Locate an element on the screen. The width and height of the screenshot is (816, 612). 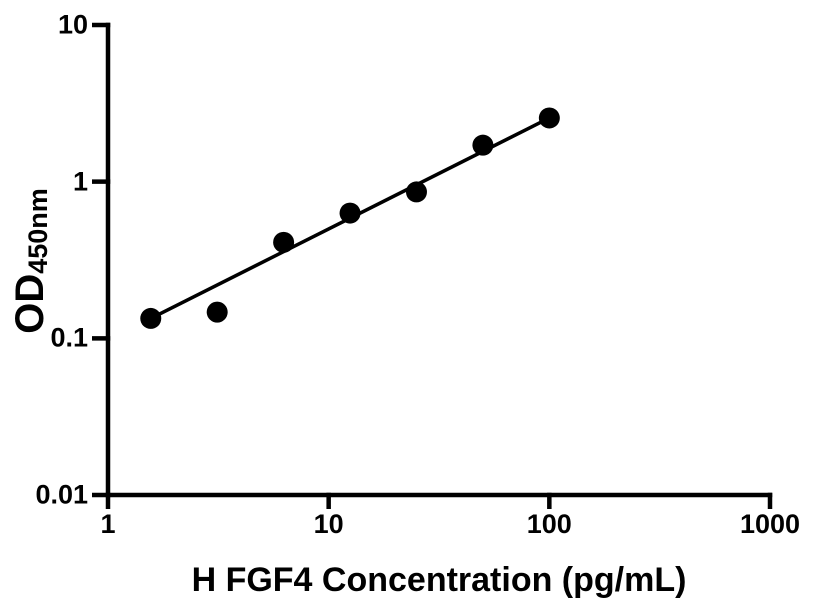
y-axis-title-main: OD is located at coordinates (30, 303).